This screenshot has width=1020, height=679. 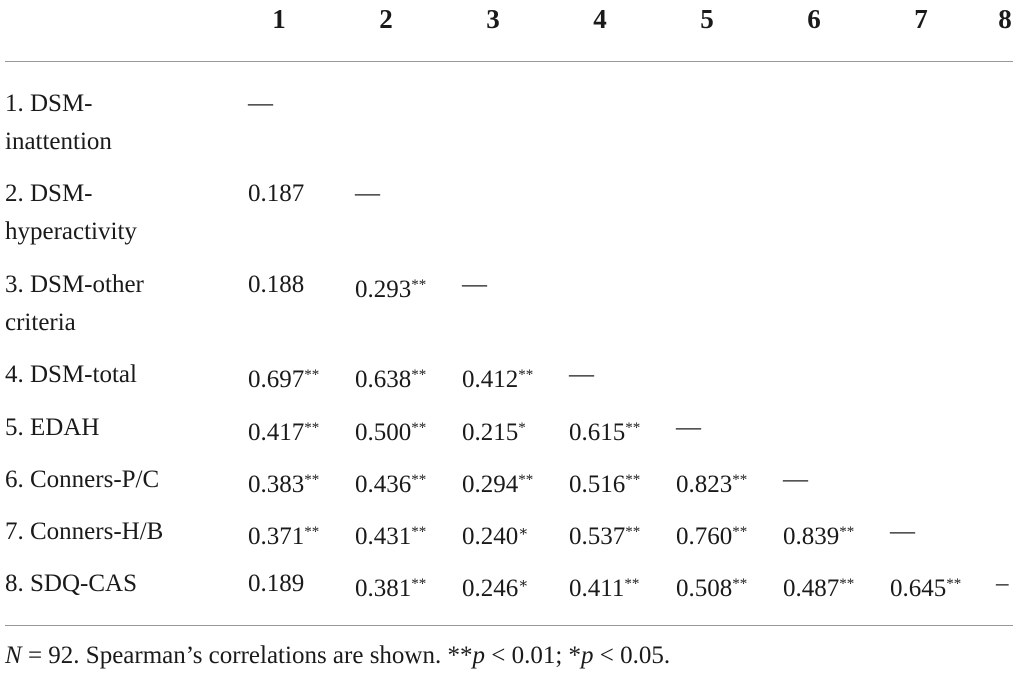 What do you see at coordinates (82, 479) in the screenshot?
I see `row-label: 6. Conners-P/C` at bounding box center [82, 479].